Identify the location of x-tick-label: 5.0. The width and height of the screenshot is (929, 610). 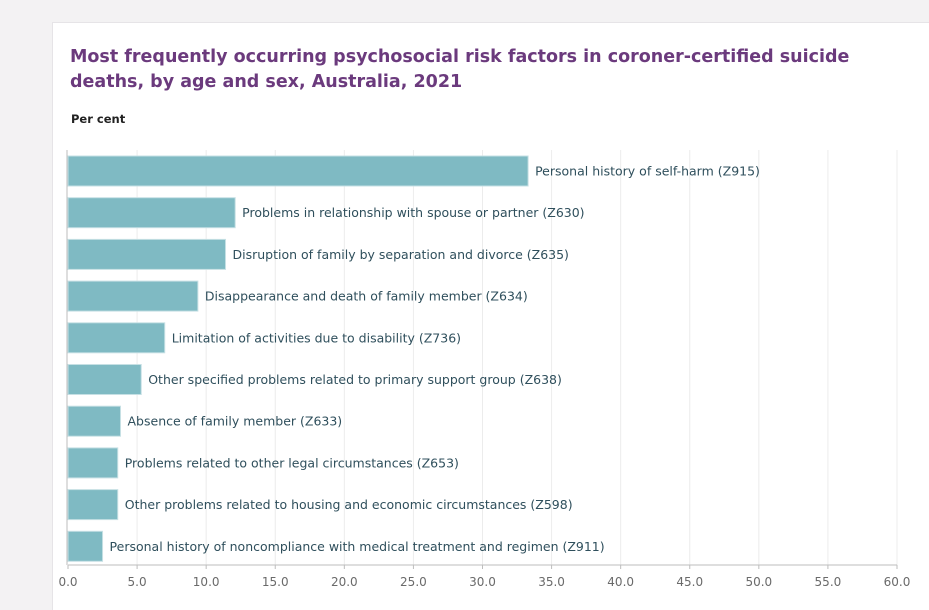
(137, 582).